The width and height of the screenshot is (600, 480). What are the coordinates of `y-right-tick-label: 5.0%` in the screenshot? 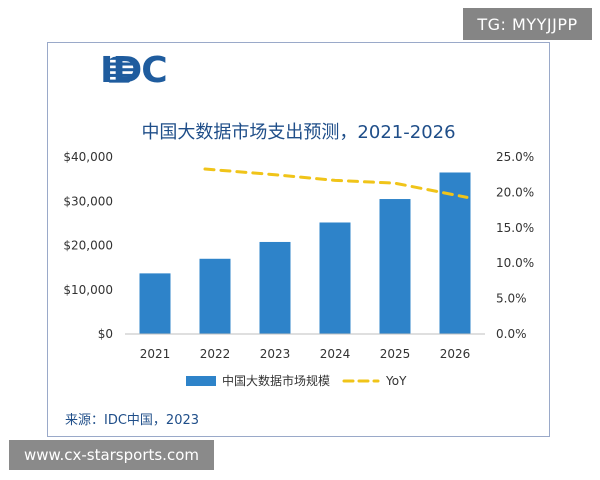 It's located at (511, 299).